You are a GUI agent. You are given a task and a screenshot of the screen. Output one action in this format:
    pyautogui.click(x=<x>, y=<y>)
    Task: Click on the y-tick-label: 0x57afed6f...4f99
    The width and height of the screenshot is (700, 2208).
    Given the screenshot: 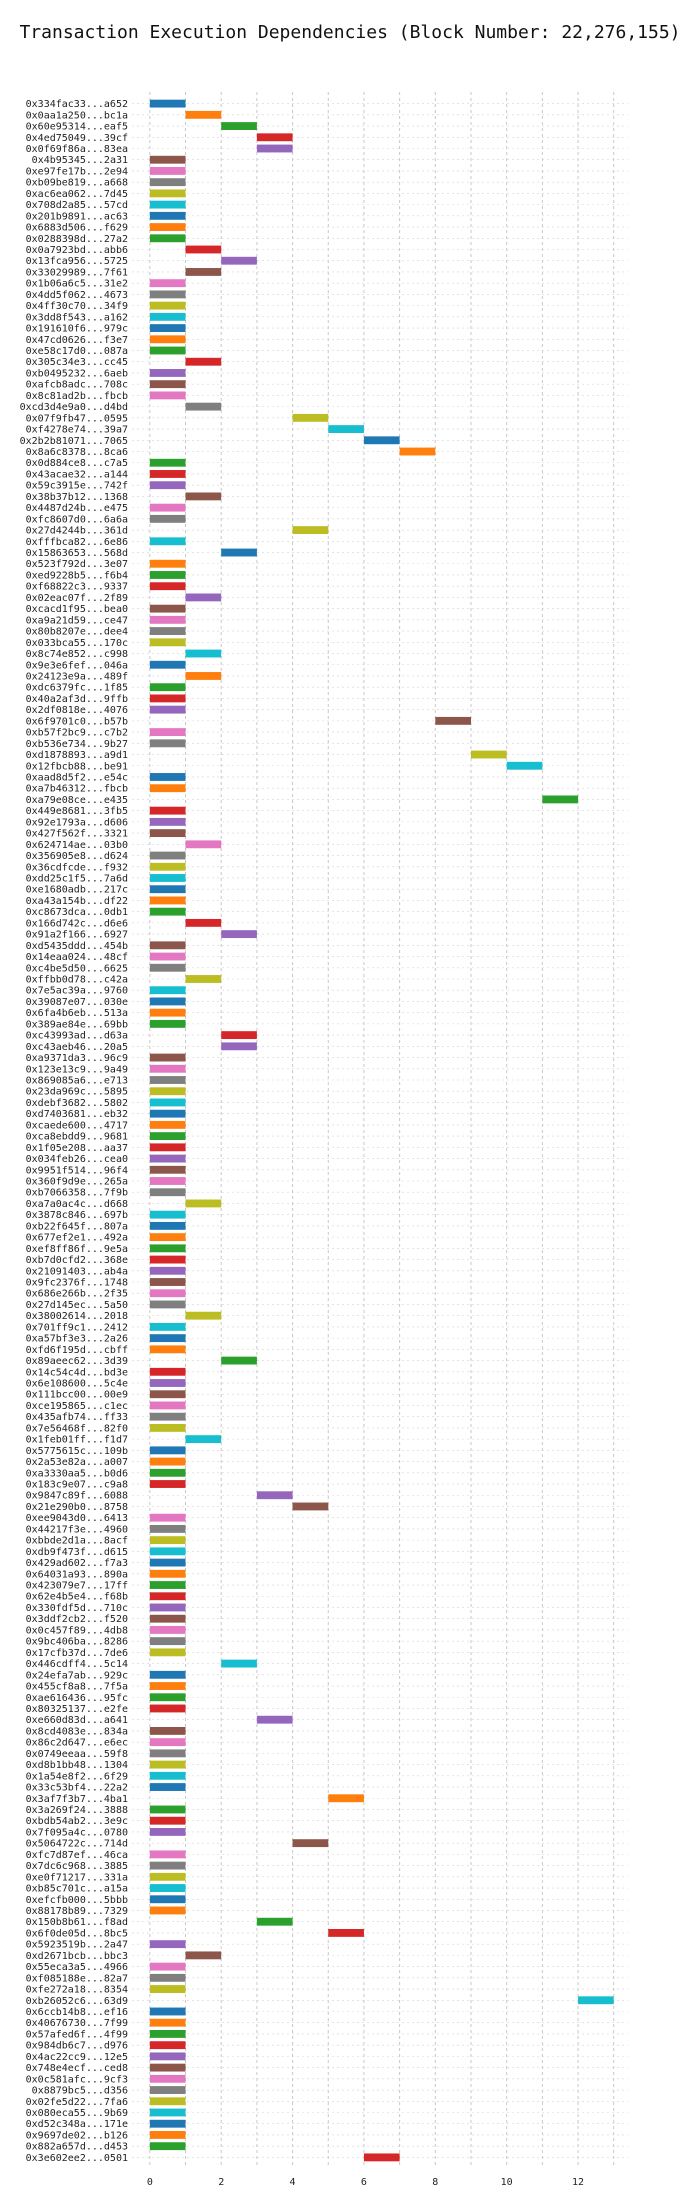 What is the action you would take?
    pyautogui.click(x=77, y=2034)
    